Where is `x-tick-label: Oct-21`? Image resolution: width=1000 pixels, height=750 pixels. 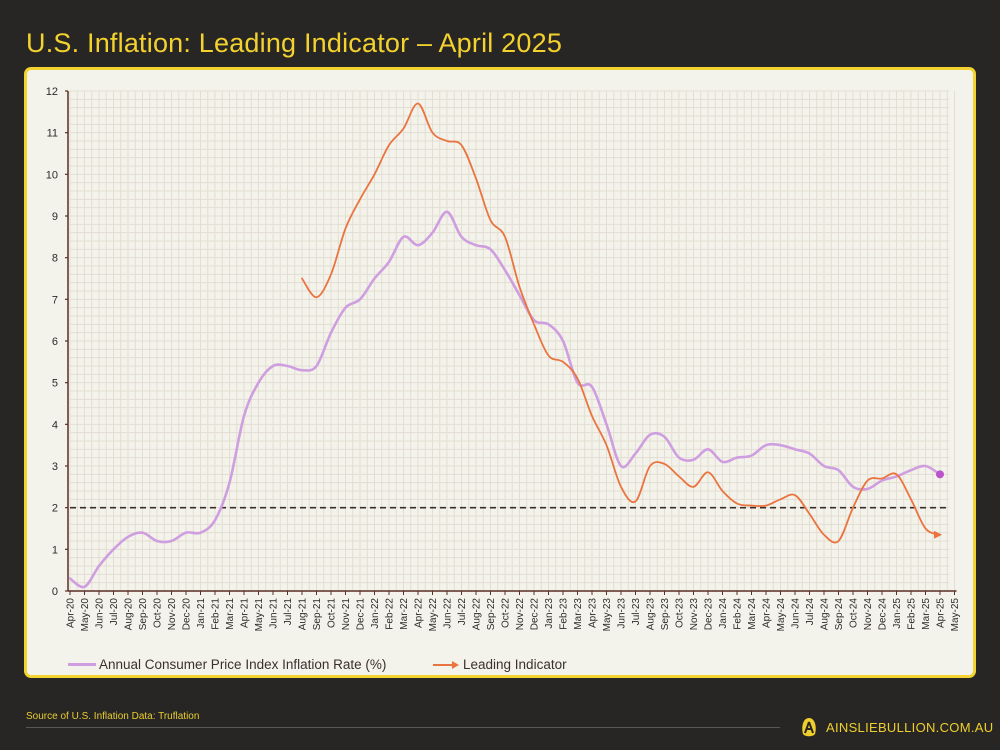 x-tick-label: Oct-21 is located at coordinates (332, 613).